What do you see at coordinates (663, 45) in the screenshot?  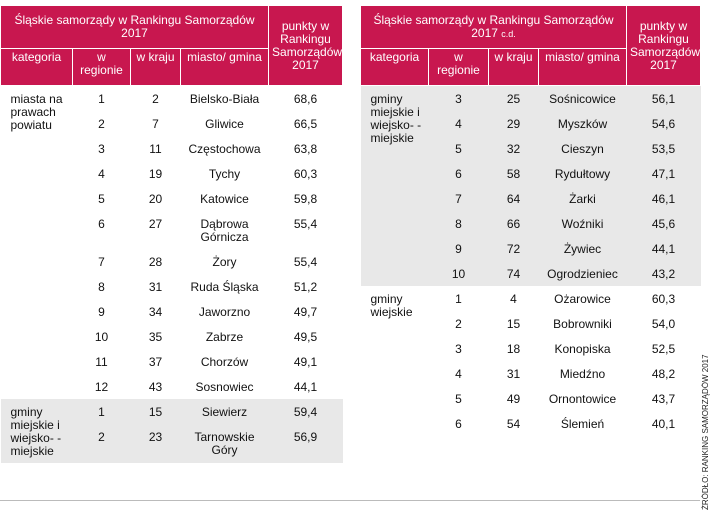 I see `column-header: punkty w Rankingu Samorządów 2017` at bounding box center [663, 45].